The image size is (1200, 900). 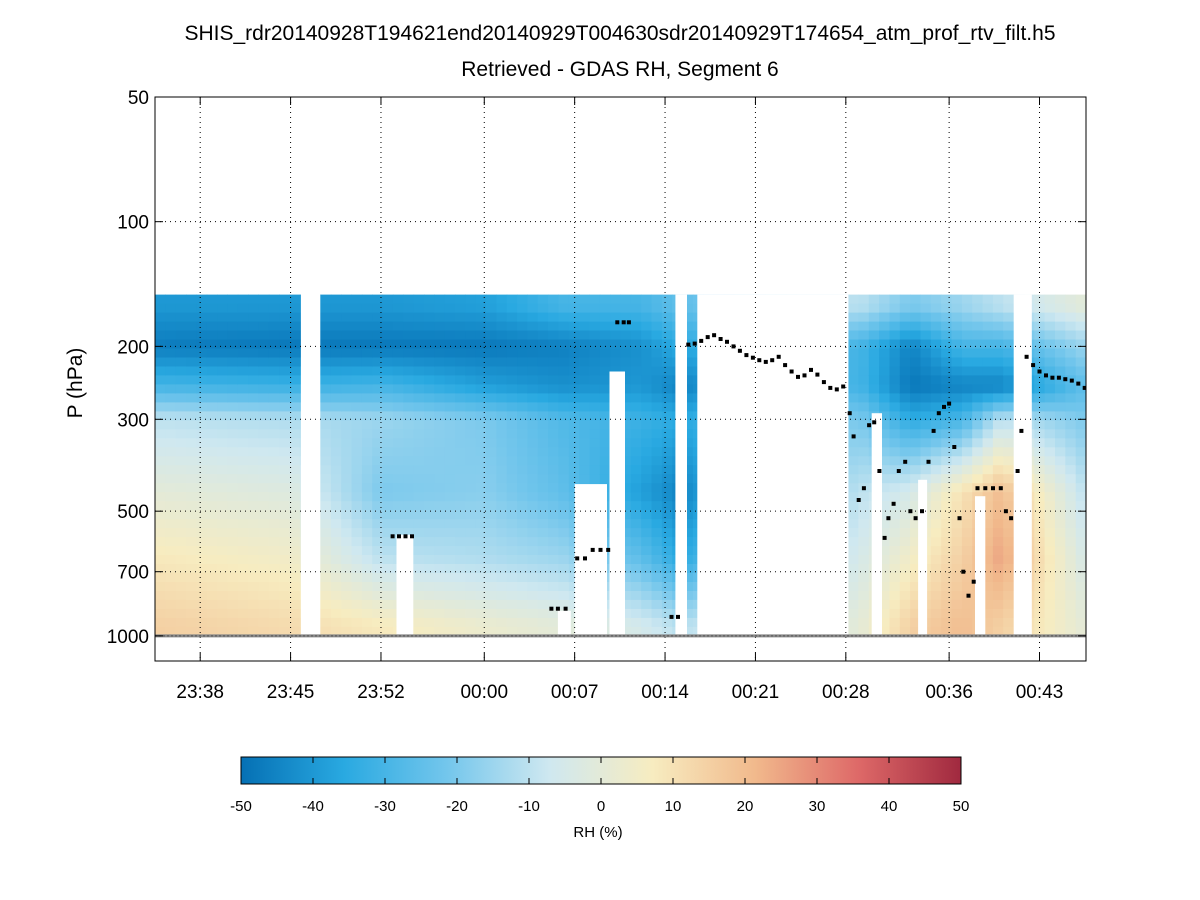 What do you see at coordinates (138, 98) in the screenshot?
I see `y-tick-label: 50` at bounding box center [138, 98].